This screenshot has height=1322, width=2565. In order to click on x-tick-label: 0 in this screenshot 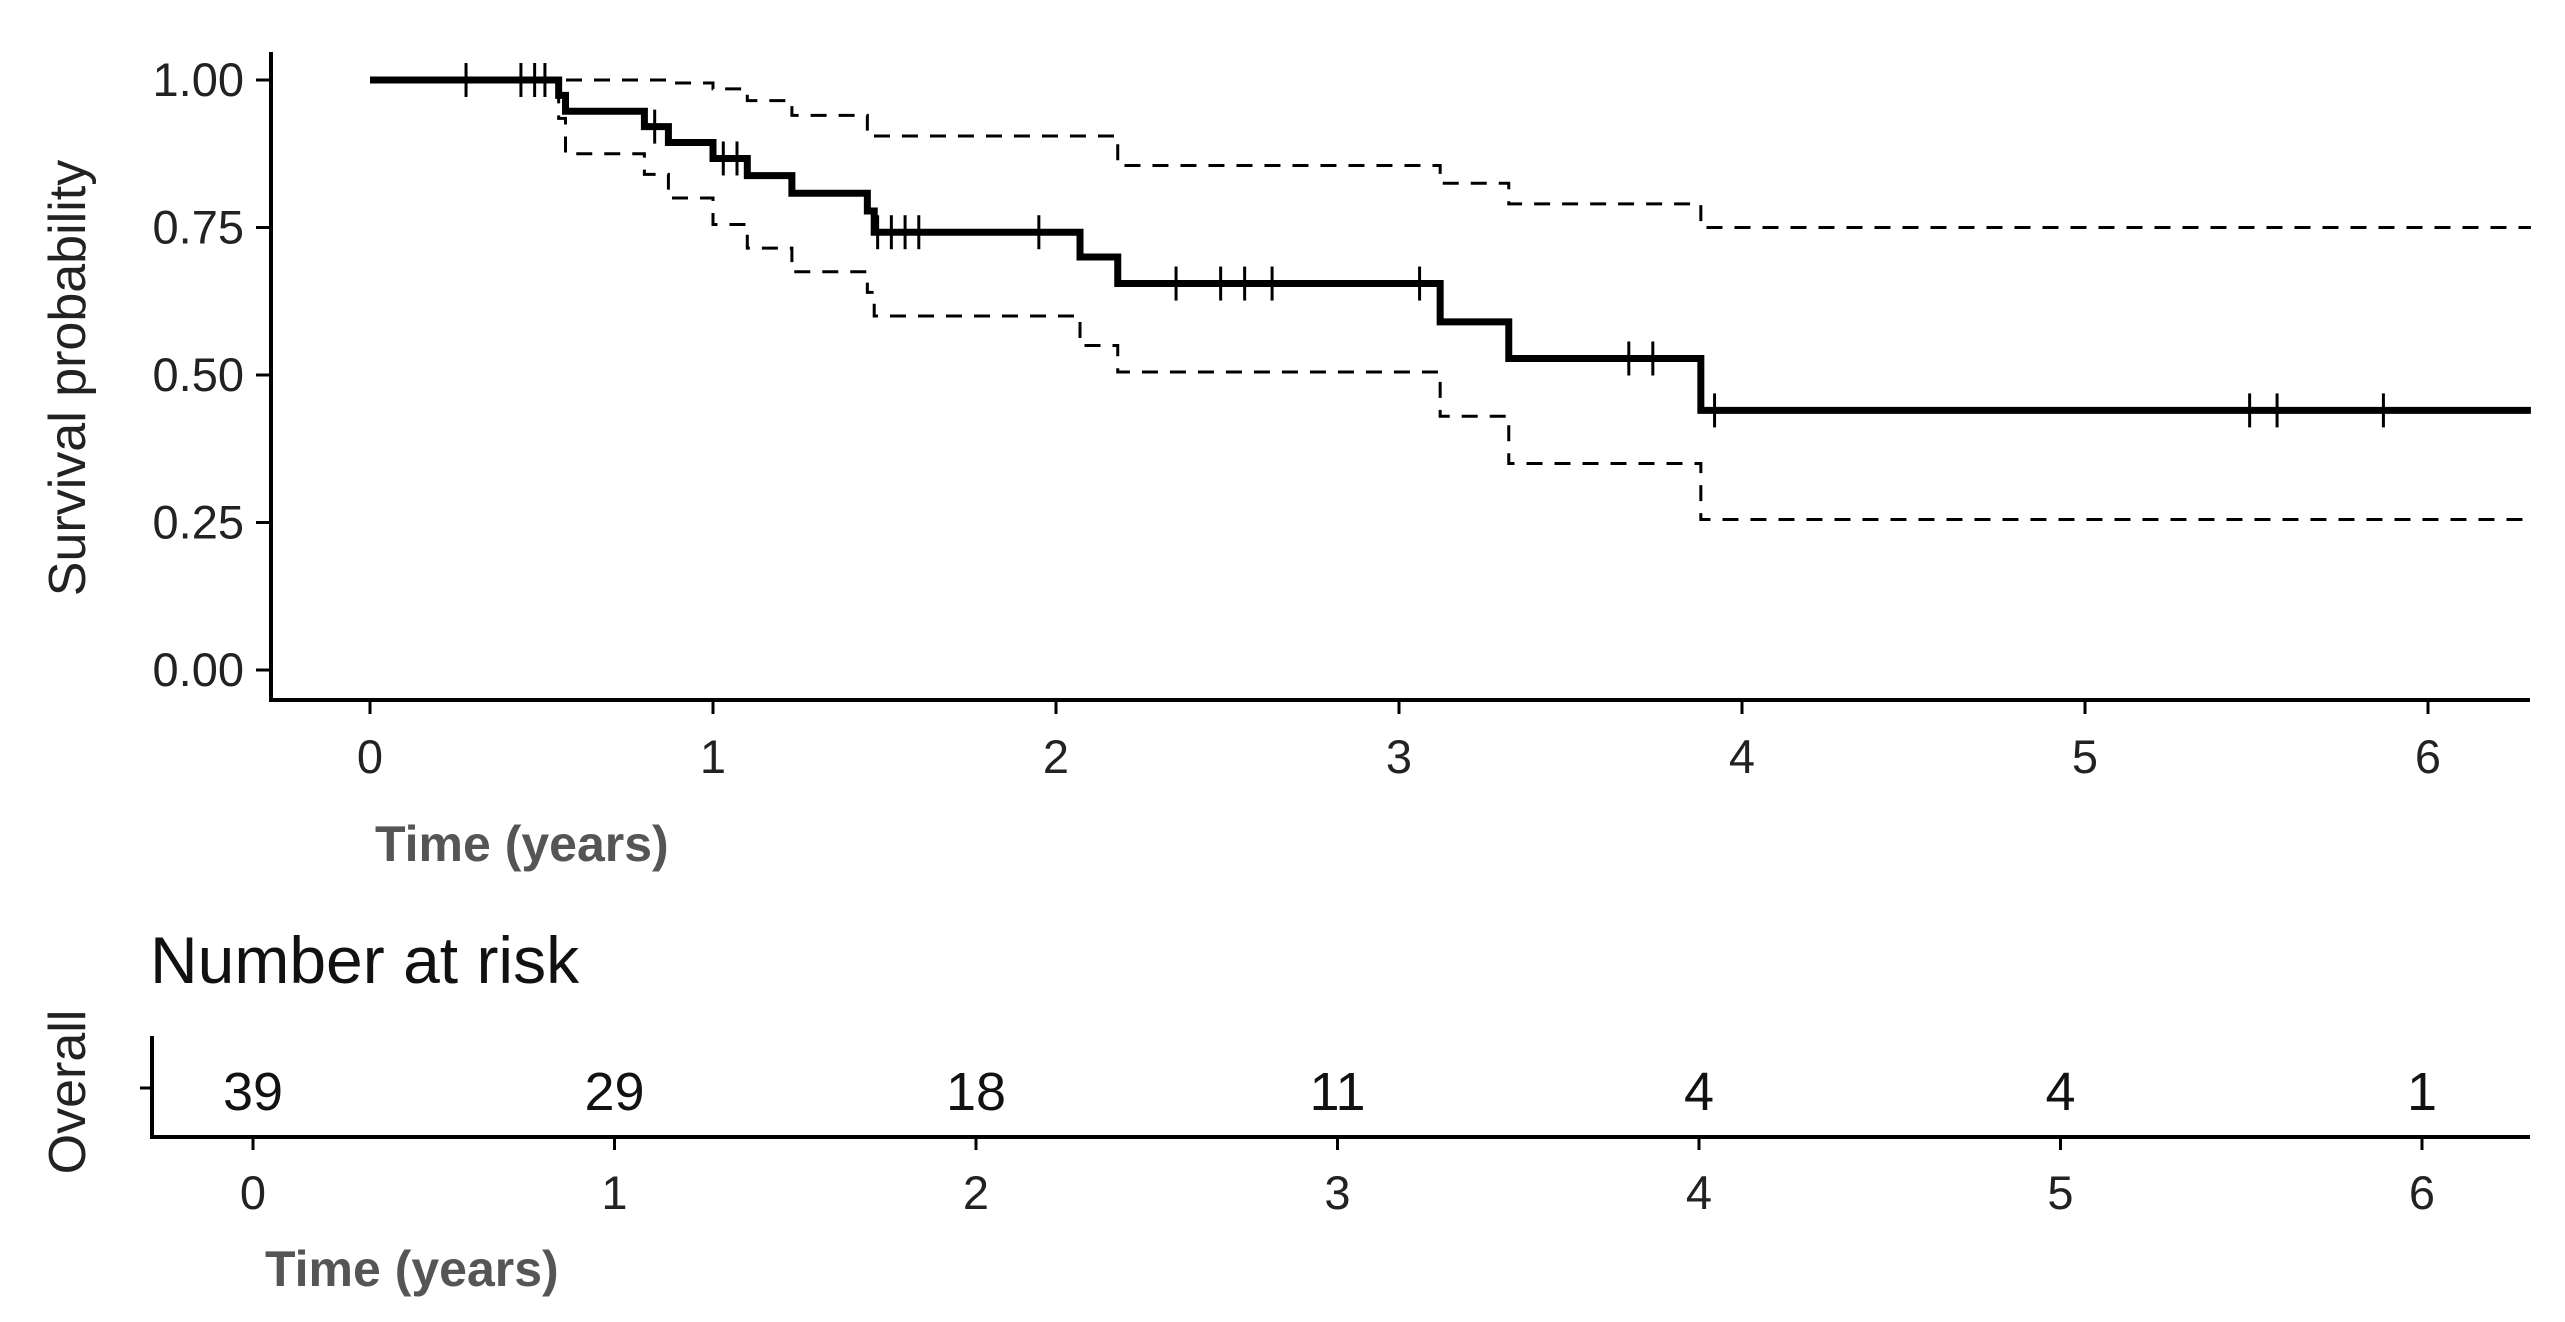, I will do `click(370, 756)`.